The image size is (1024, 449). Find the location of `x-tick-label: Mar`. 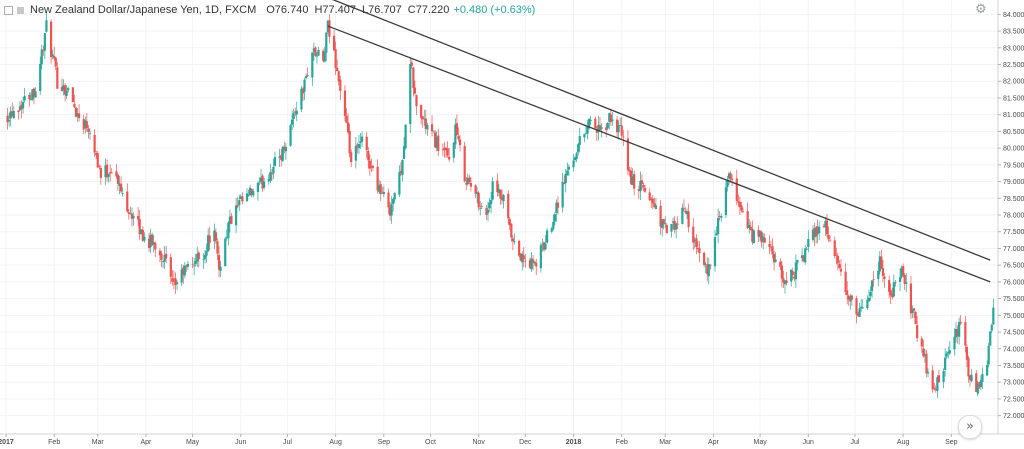

x-tick-label: Mar is located at coordinates (665, 442).